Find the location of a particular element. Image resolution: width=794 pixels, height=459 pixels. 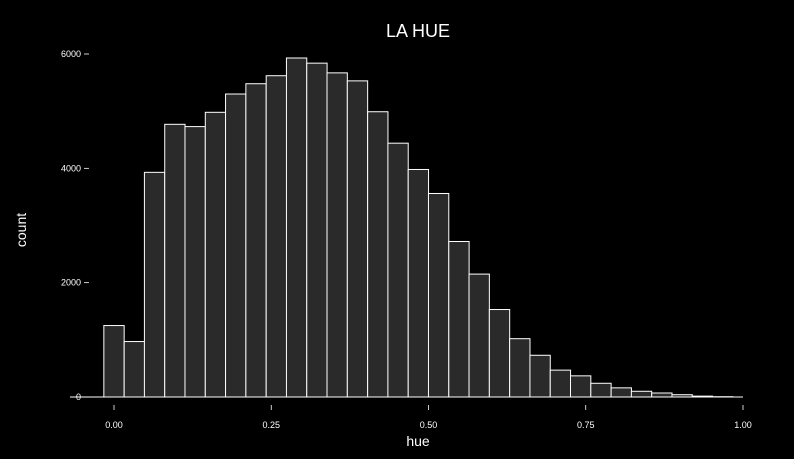

x-tick-label-2: 0.50 is located at coordinates (429, 425).